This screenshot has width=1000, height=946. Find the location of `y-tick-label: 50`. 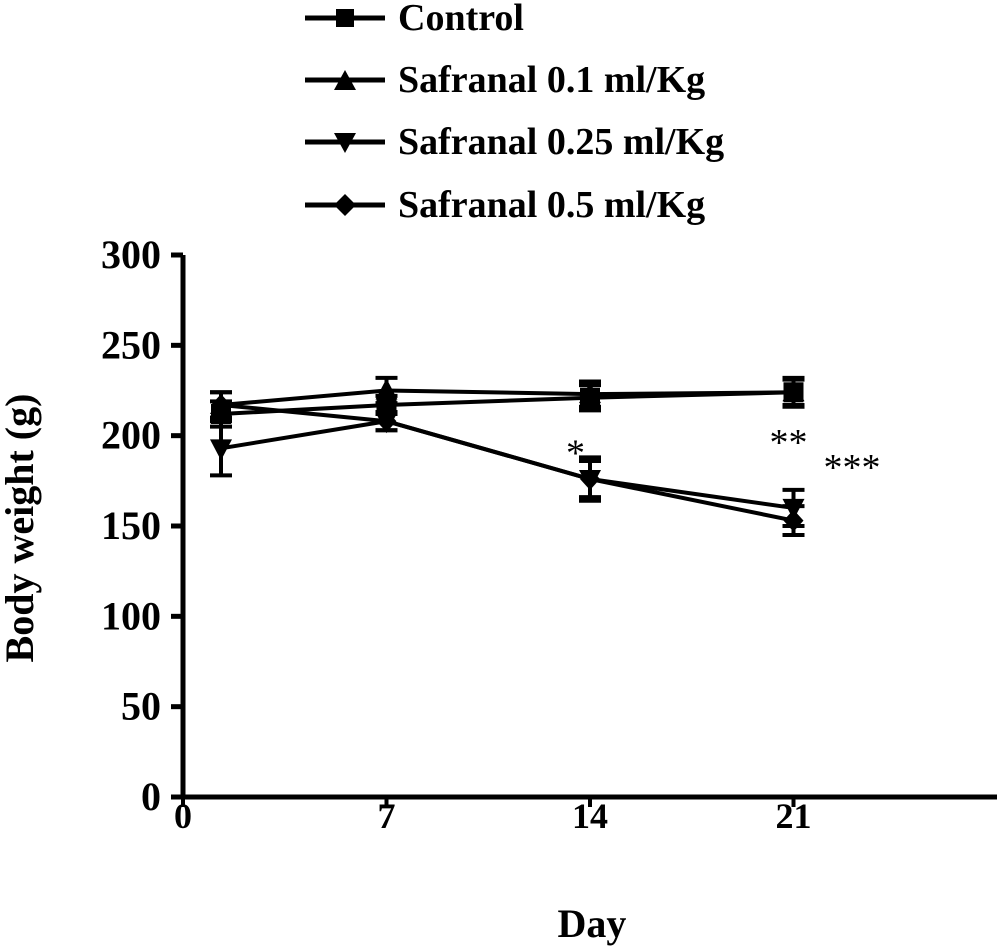

y-tick-label: 50 is located at coordinates (141, 706).